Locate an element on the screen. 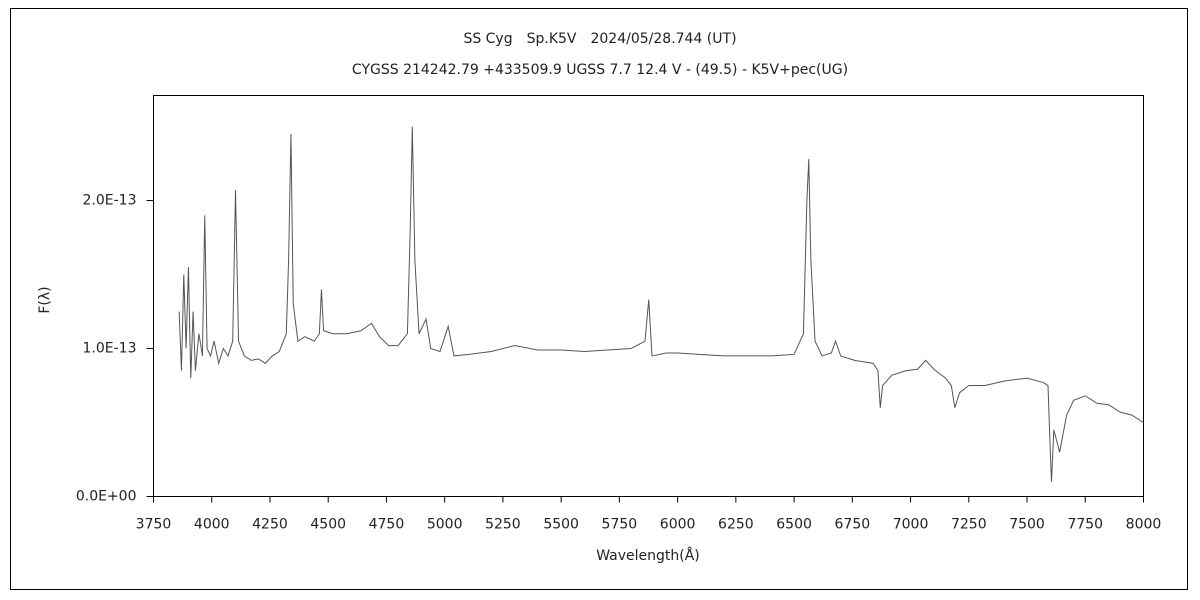 The width and height of the screenshot is (1200, 600). x-tick-label: 5500 is located at coordinates (561, 525).